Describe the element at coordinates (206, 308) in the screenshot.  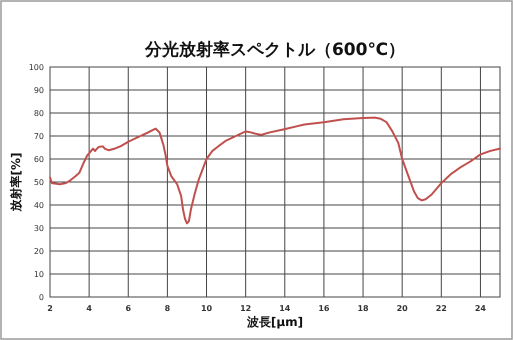
I see `x-tick-label: 10` at that location.